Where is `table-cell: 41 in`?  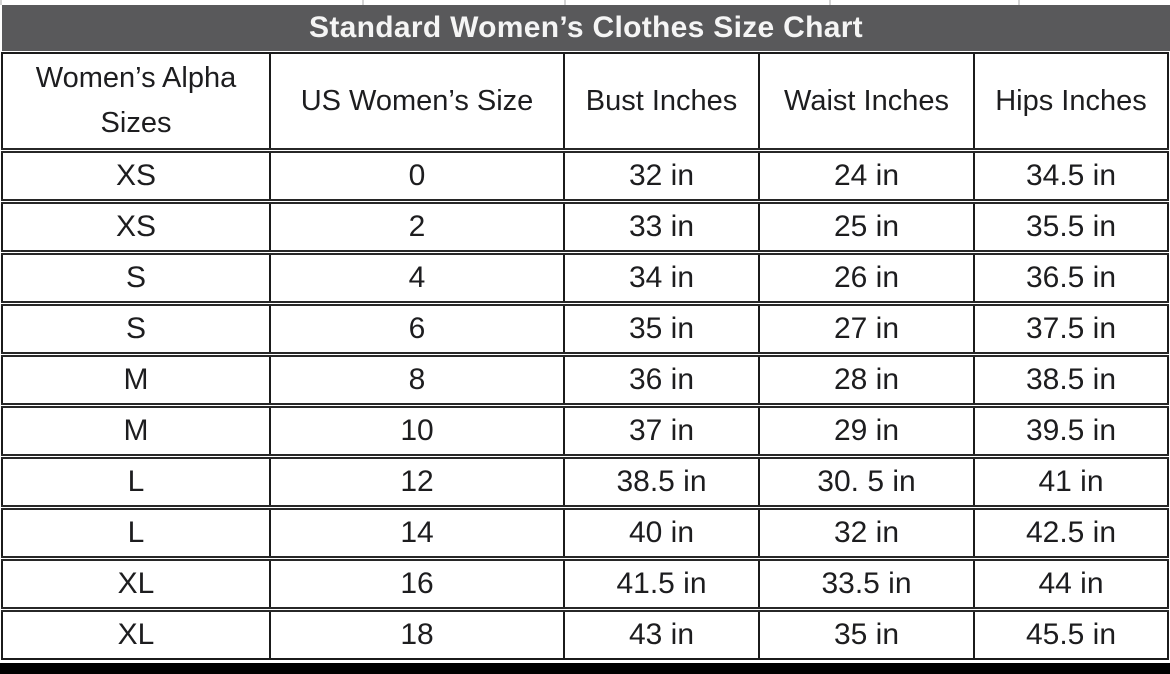 table-cell: 41 in is located at coordinates (1070, 483).